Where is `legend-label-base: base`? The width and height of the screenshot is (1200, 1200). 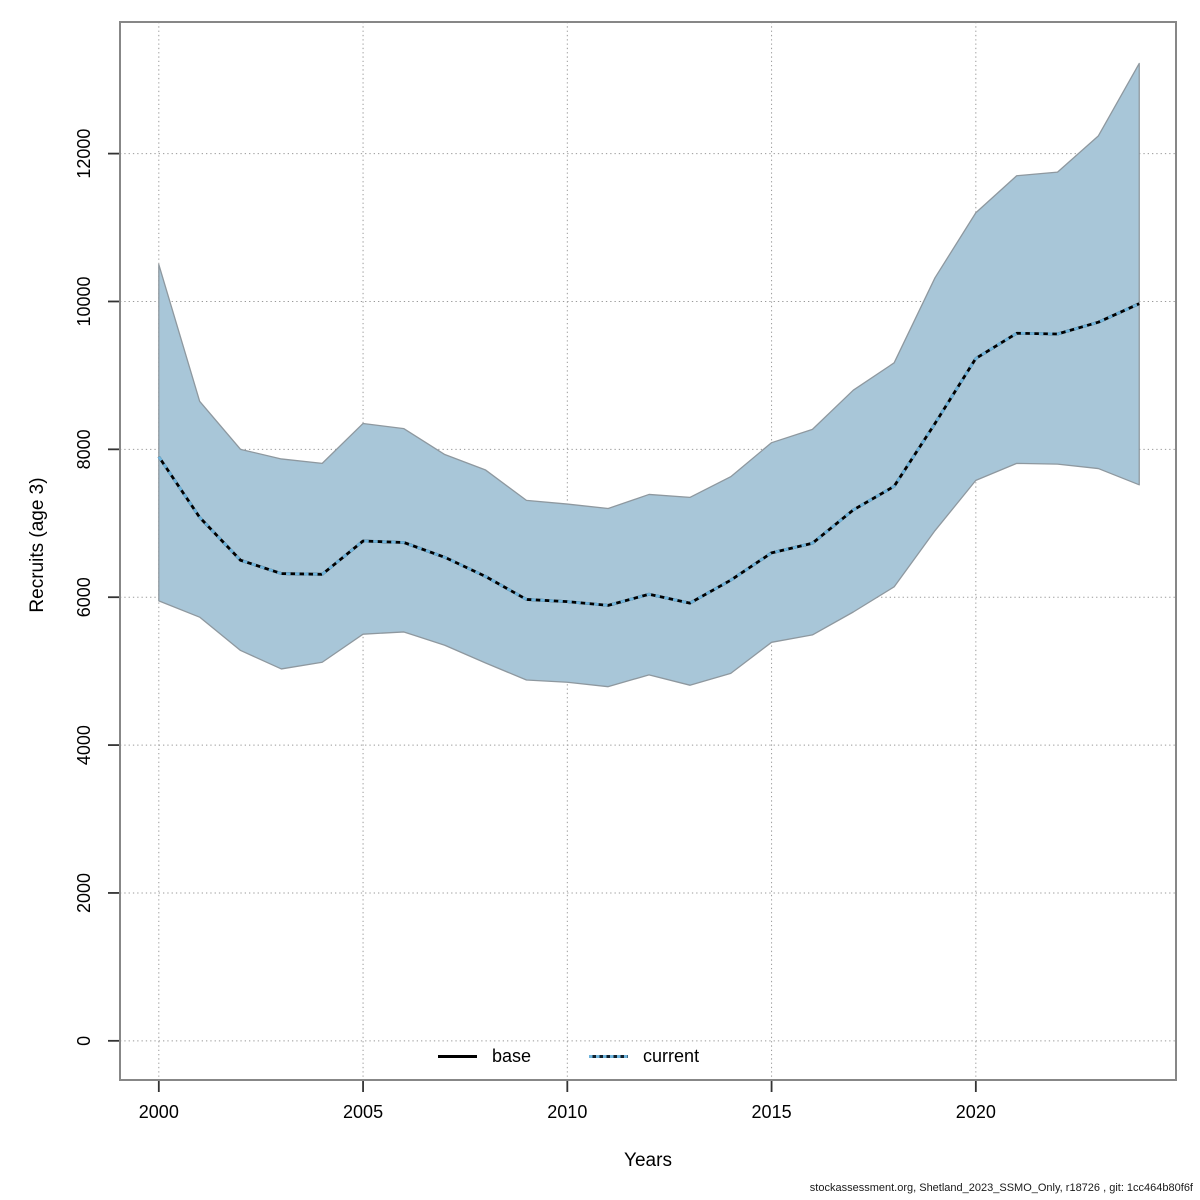 legend-label-base: base is located at coordinates (512, 1056).